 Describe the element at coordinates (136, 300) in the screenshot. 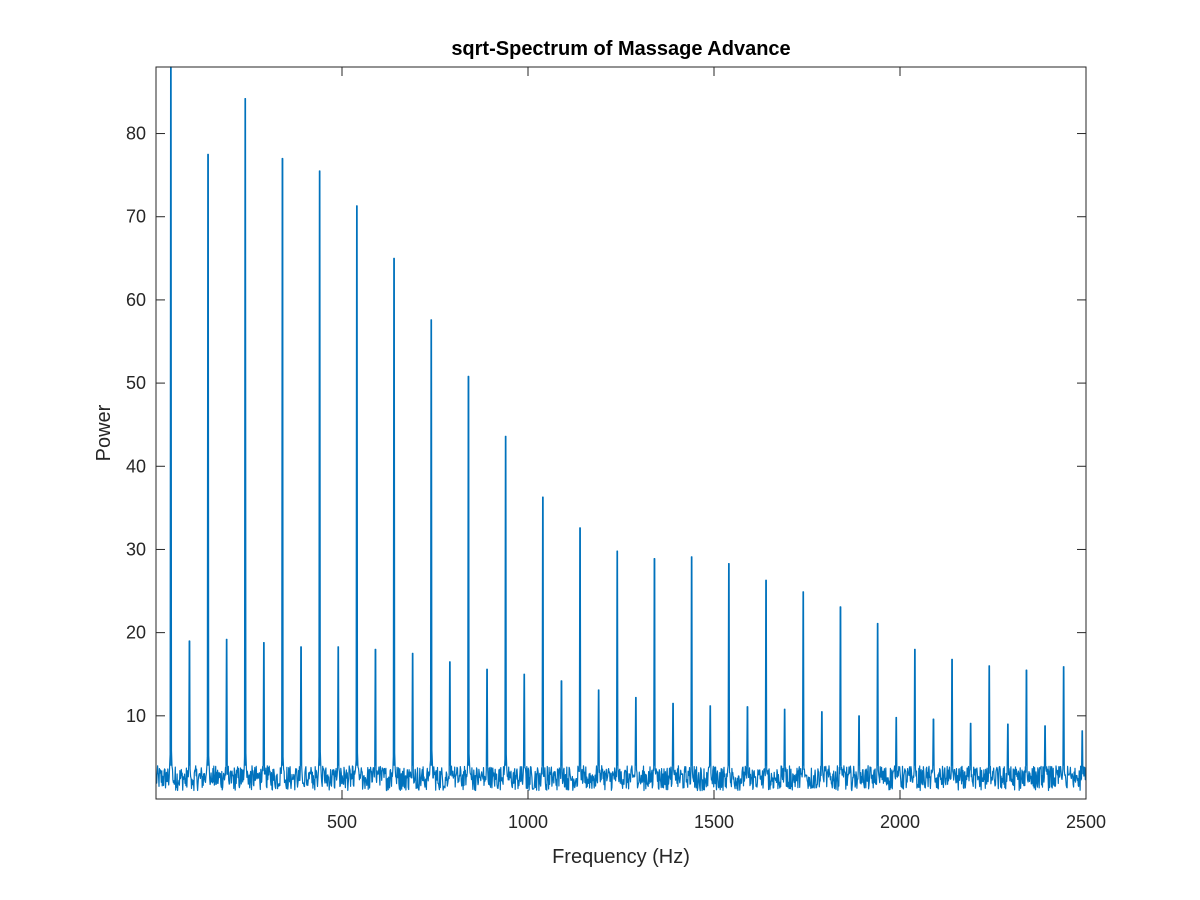

I see `y-tick-label: 60` at that location.